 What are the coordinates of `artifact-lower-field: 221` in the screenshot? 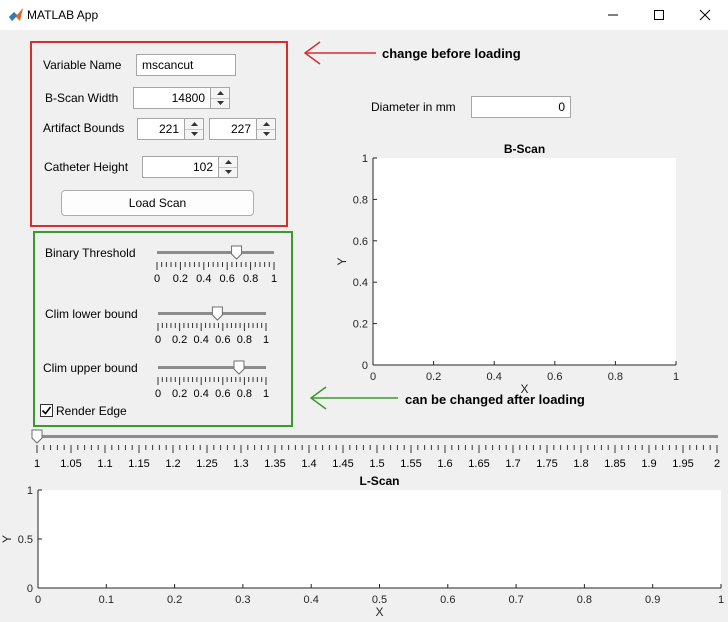 It's located at (161, 129).